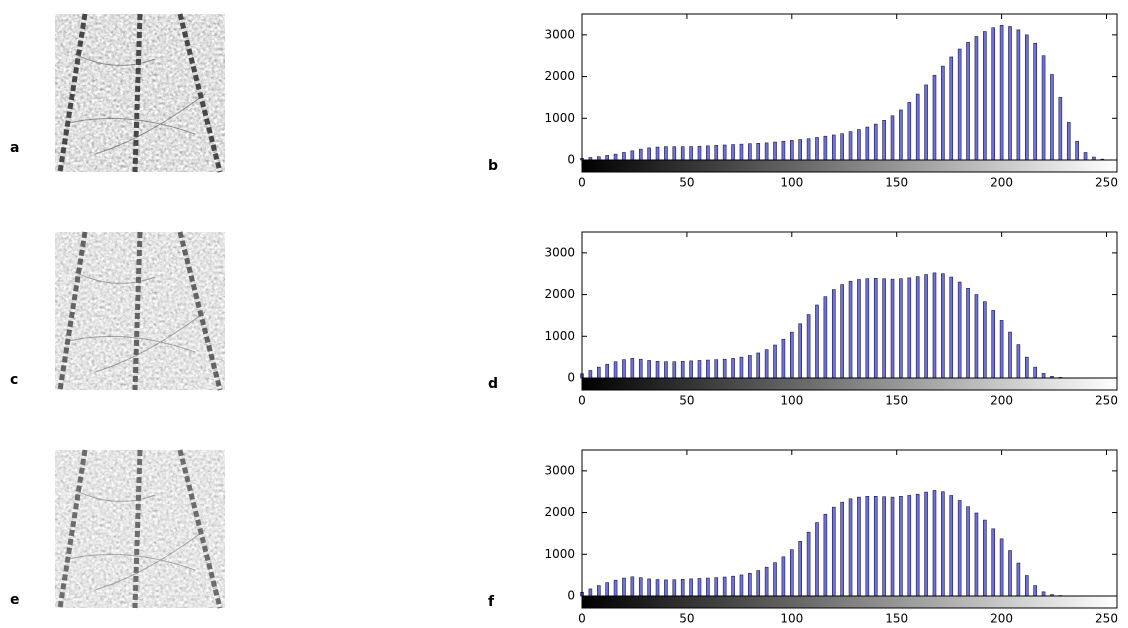 This screenshot has width=1128, height=628. Describe the element at coordinates (14, 148) in the screenshot. I see `image-label: a` at that location.